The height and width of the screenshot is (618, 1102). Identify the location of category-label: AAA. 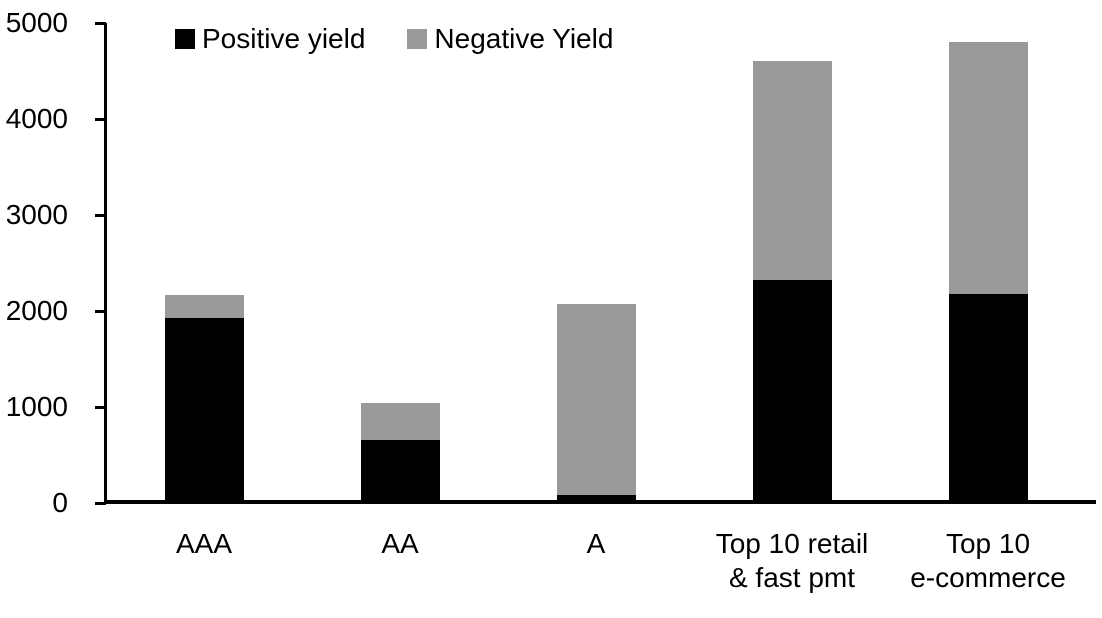
(204, 543).